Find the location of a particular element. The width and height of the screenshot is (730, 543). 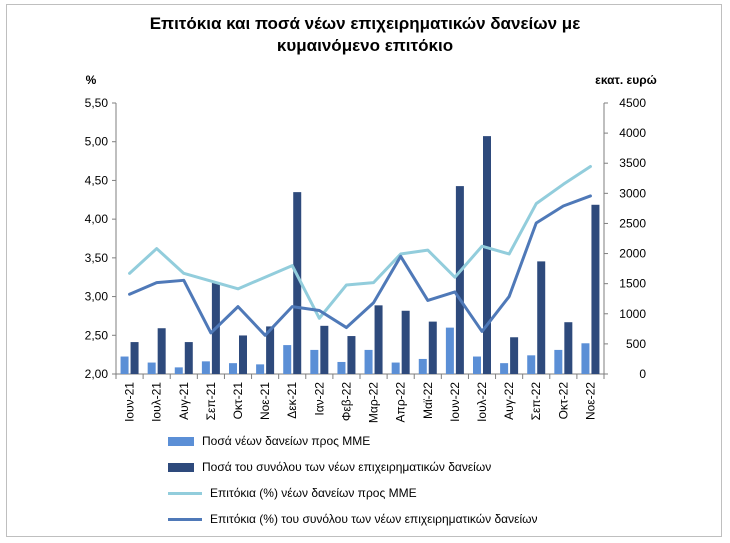

x-tick-label: Οκτ-21 is located at coordinates (238, 401).